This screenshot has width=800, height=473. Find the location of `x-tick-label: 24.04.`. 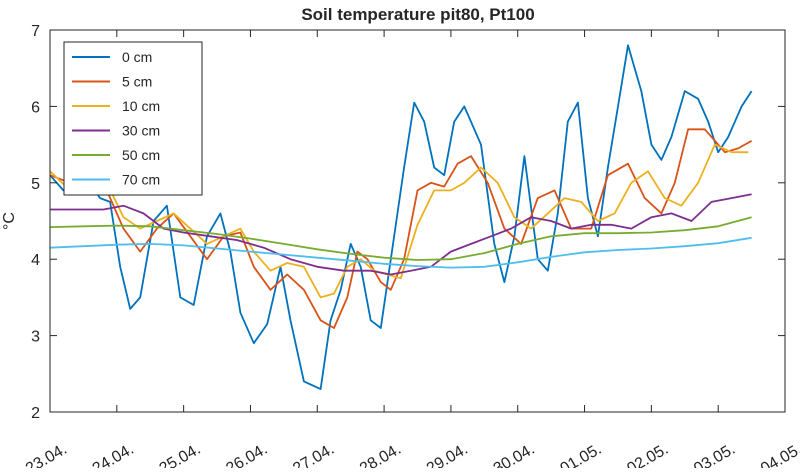

x-tick-label: 24.04. is located at coordinates (113, 454).